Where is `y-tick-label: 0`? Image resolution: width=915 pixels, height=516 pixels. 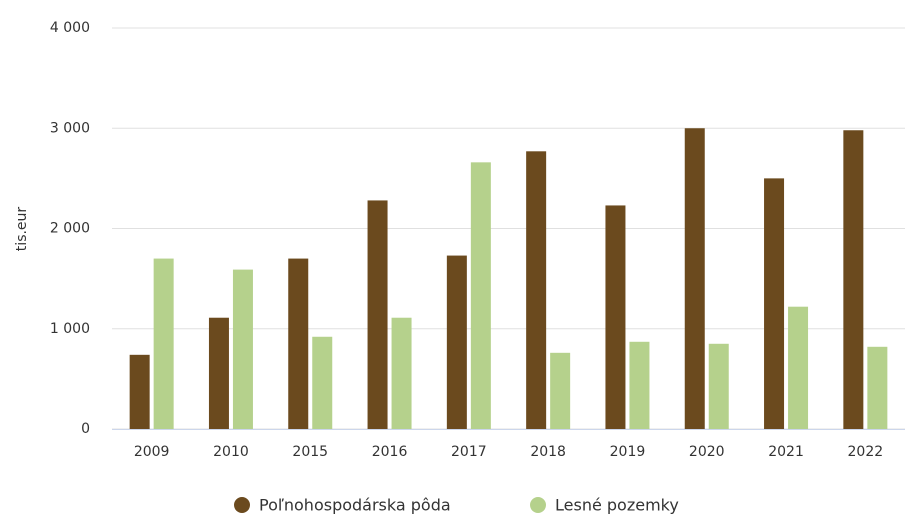
y-tick-label: 0 is located at coordinates (85, 429).